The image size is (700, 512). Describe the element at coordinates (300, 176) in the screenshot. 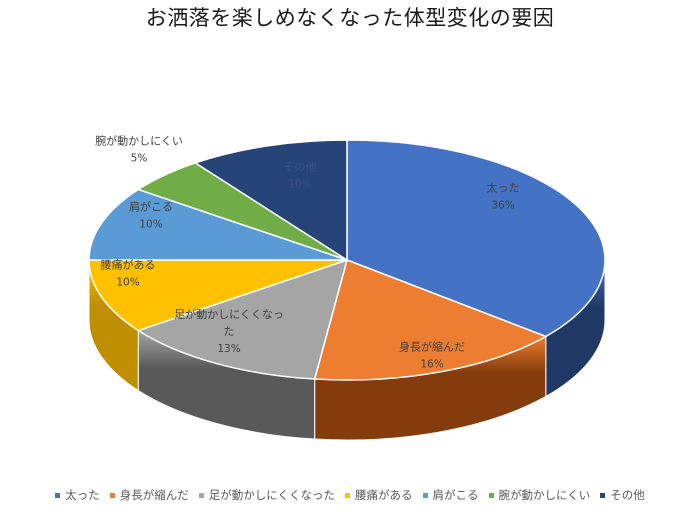

I see `slice-label-6: その他 10%` at that location.